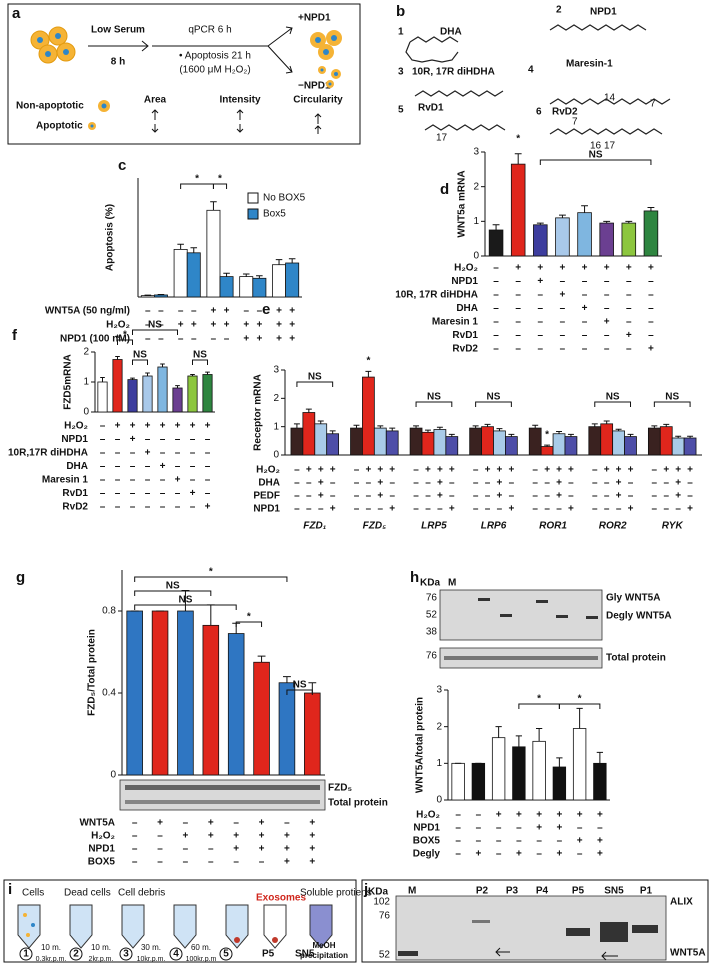 The width and height of the screenshot is (709, 963). What do you see at coordinates (453, 72) in the screenshot?
I see `molecule-name: 10R, 17R diHDHA` at bounding box center [453, 72].